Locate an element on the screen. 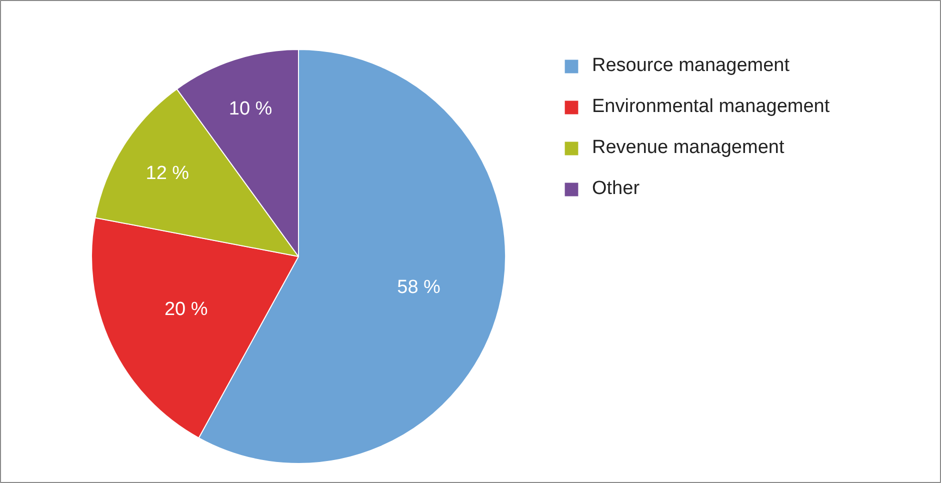  data-label: 20 % is located at coordinates (186, 309).